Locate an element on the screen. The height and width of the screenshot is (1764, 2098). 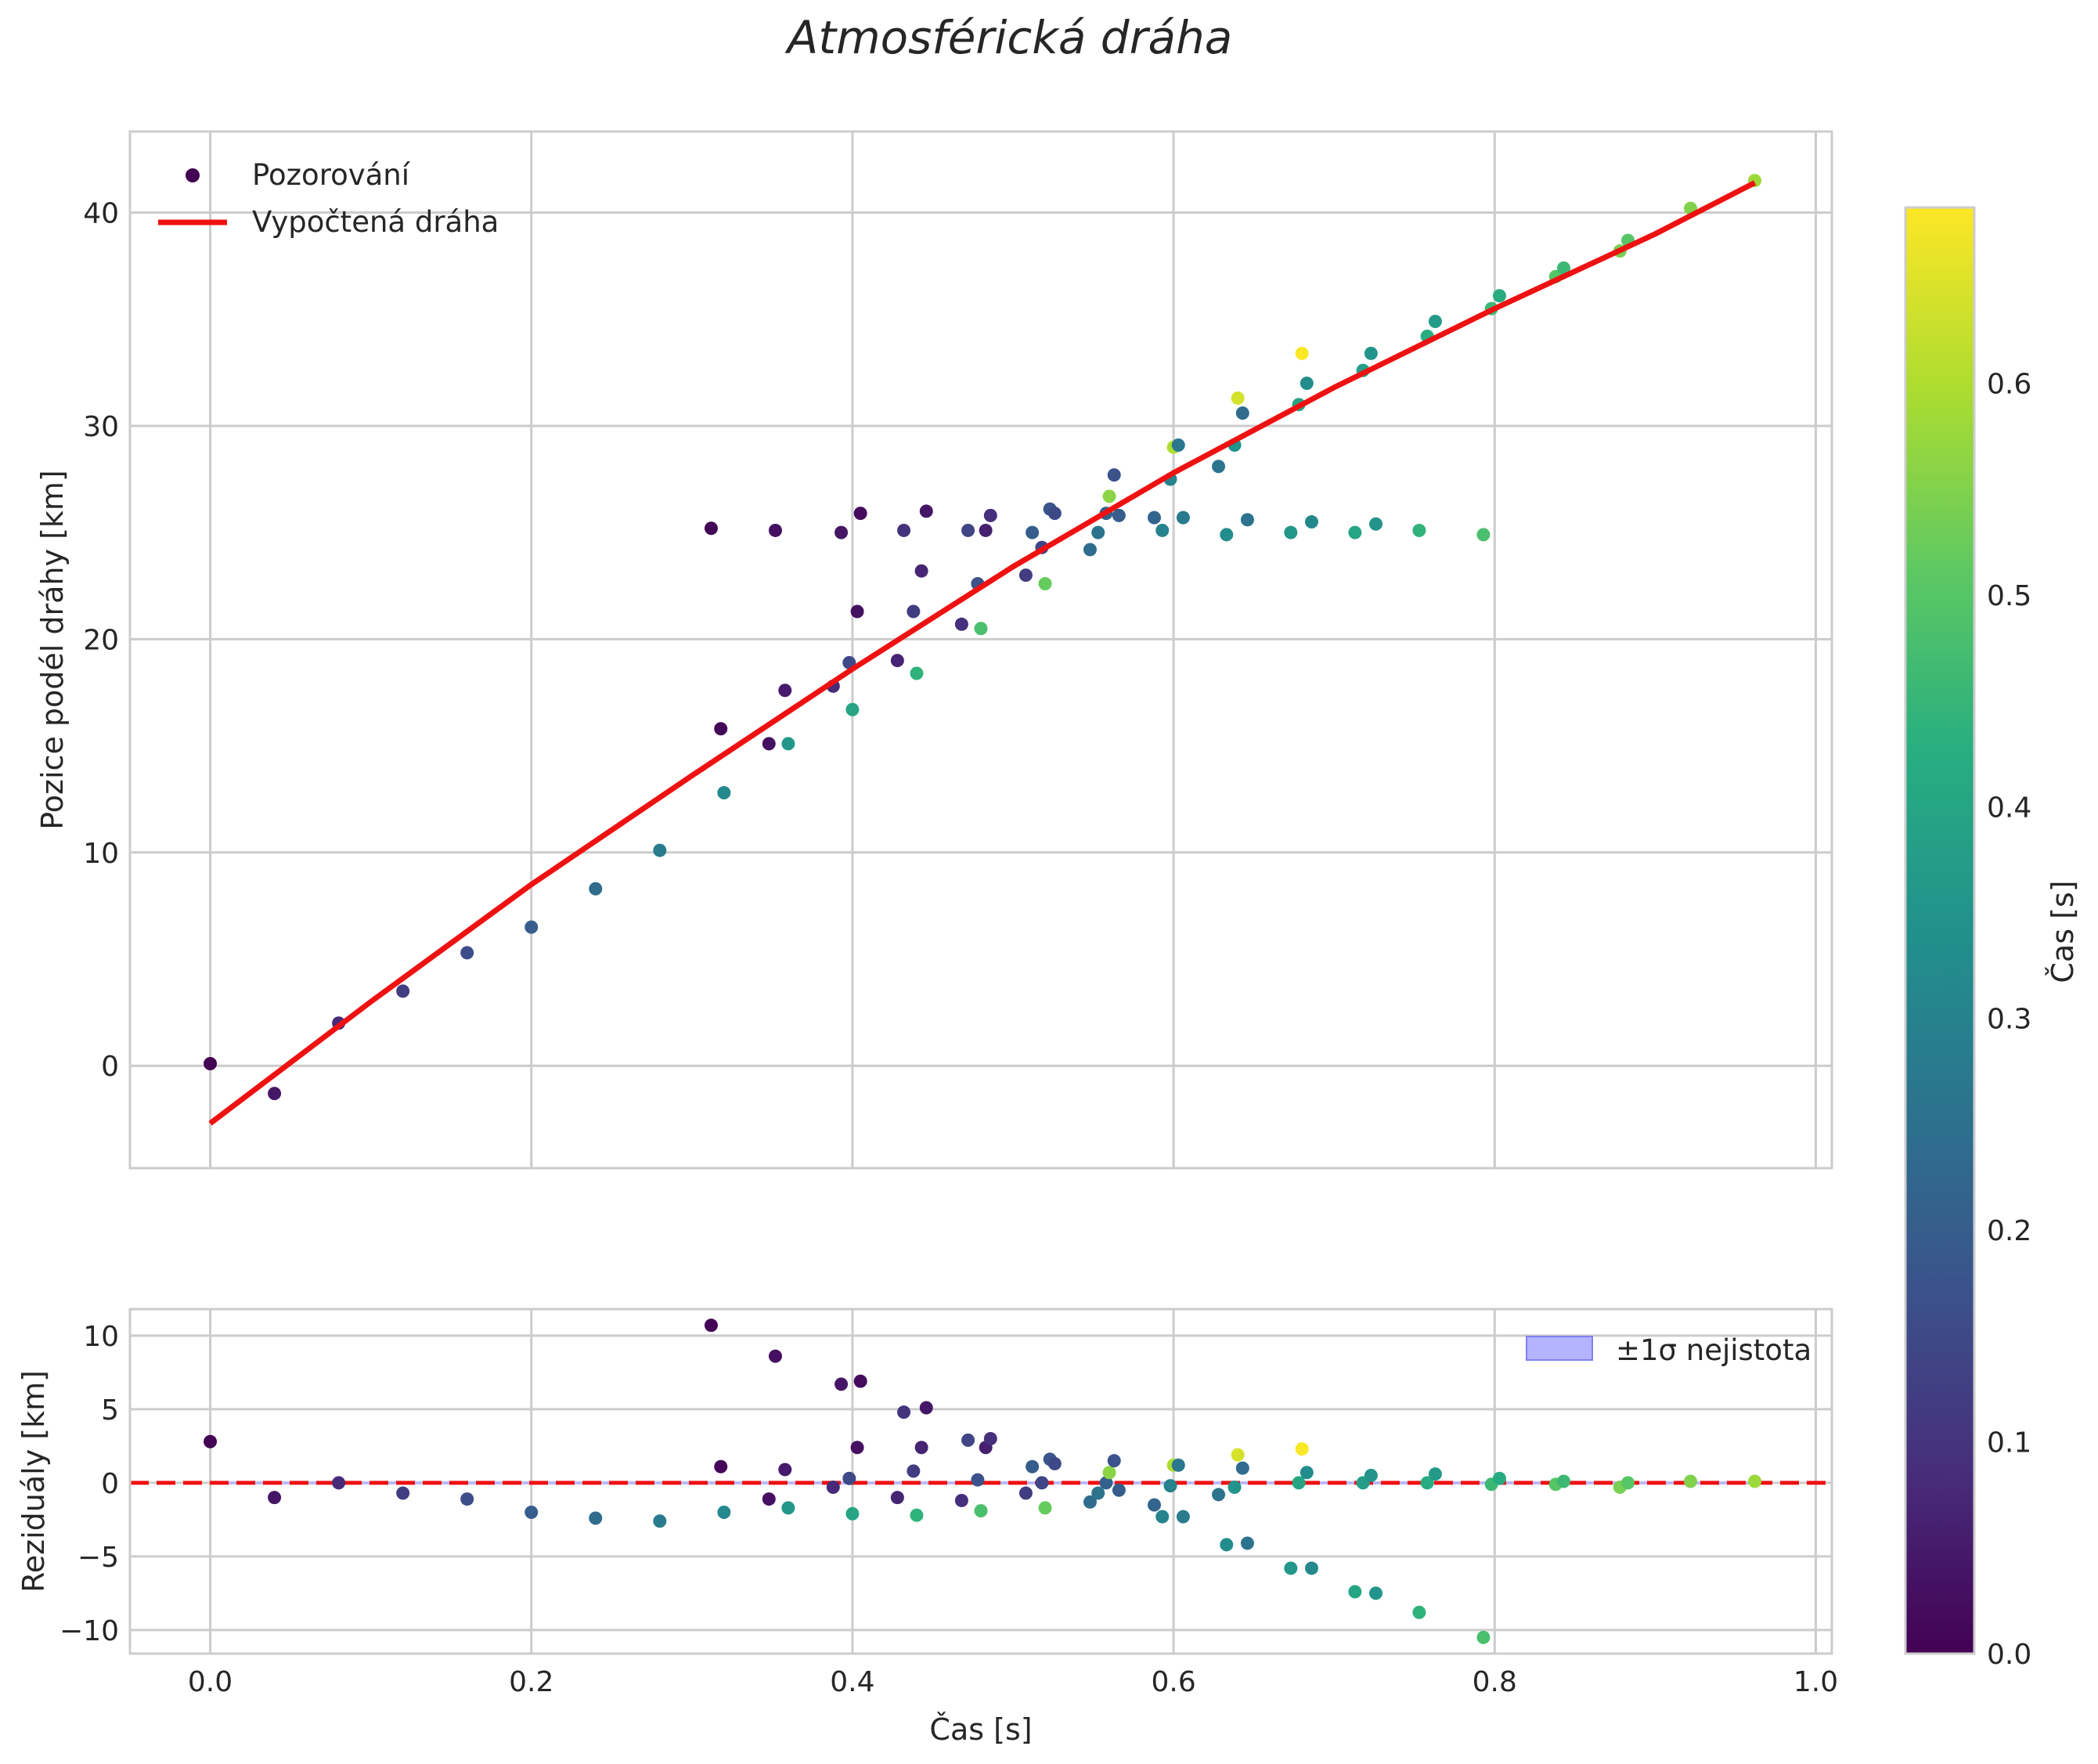
top-legend: Pozorování Vypočtená dráha is located at coordinates (328, 198).